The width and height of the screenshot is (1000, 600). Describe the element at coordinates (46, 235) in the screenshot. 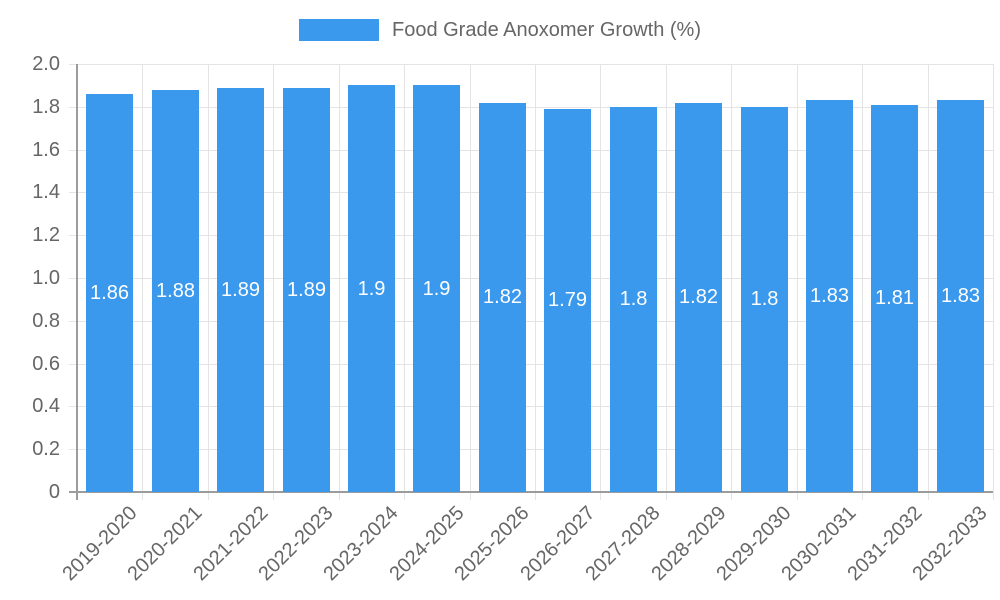

I see `y-axis-tick-label: 1.2` at that location.